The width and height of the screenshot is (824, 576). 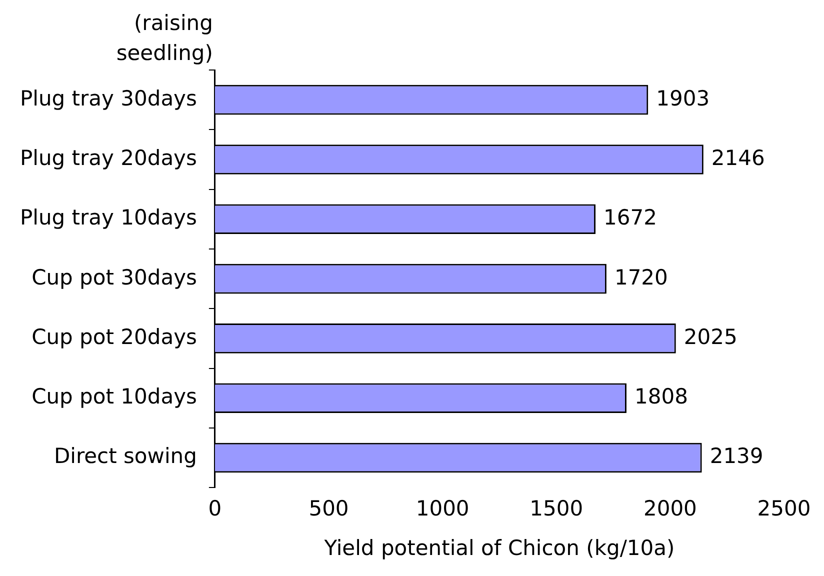 I want to click on x-tick-label: 2000, so click(x=670, y=508).